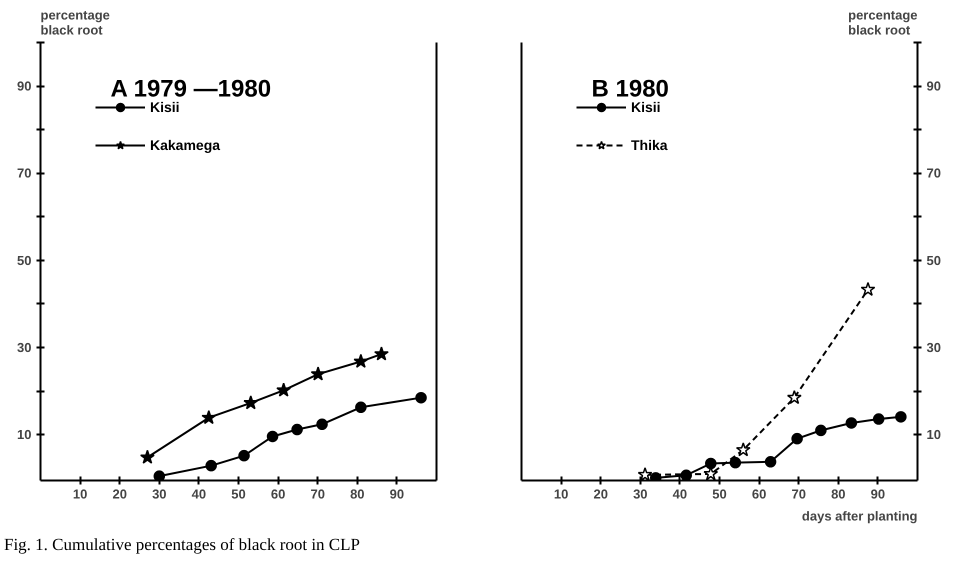 The image size is (962, 566). Describe the element at coordinates (24, 434) in the screenshot. I see `y-tick-label: 10` at that location.